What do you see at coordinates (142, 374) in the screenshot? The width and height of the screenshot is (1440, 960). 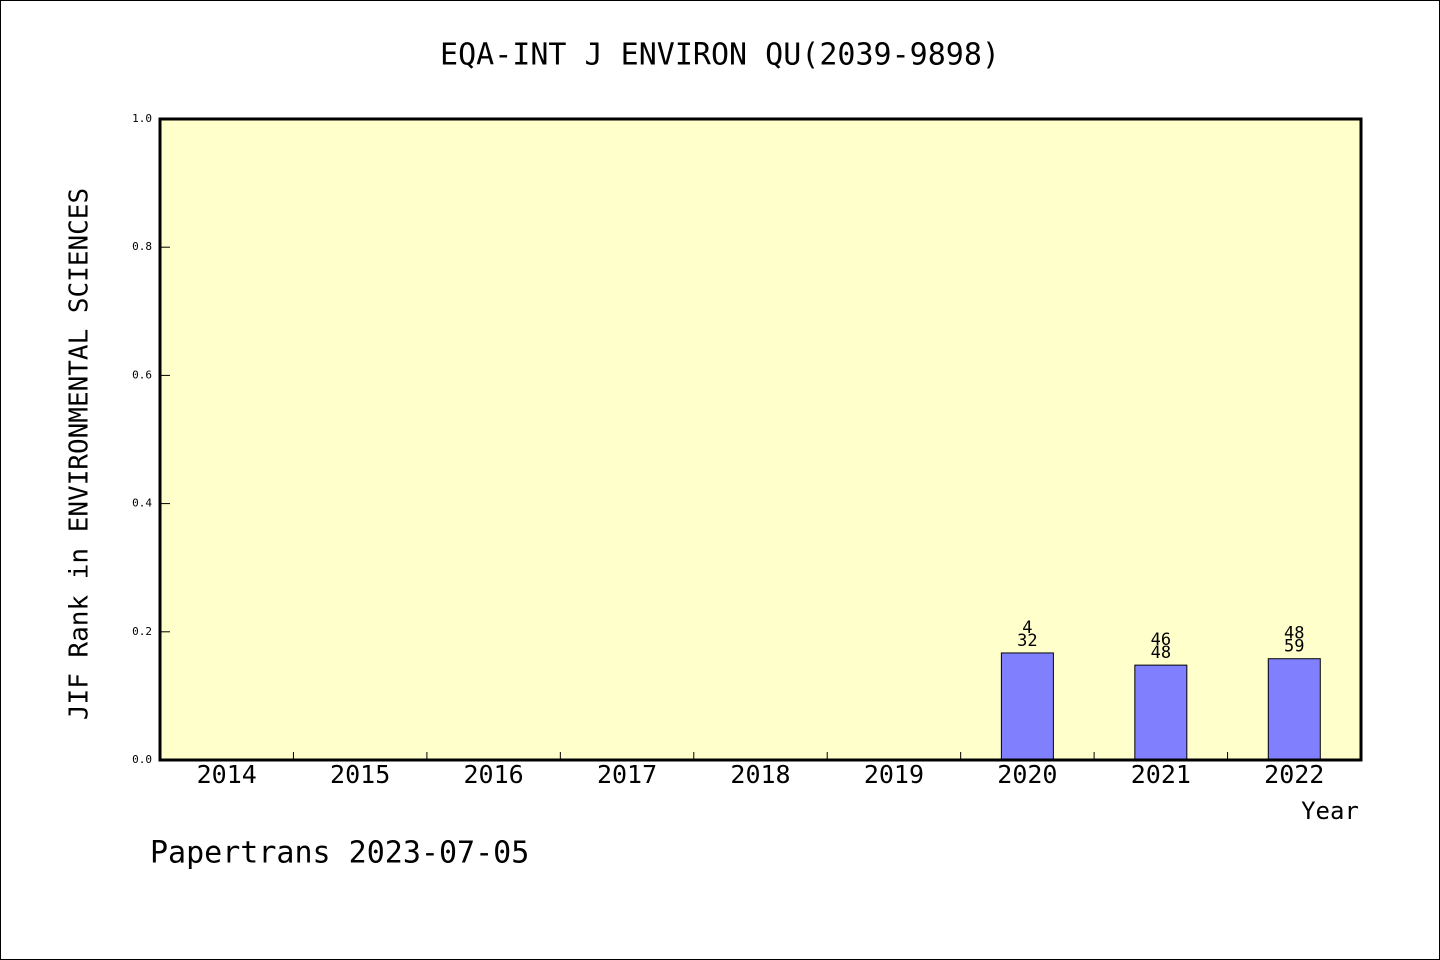 I see `y-tick-label: 0.6` at bounding box center [142, 374].